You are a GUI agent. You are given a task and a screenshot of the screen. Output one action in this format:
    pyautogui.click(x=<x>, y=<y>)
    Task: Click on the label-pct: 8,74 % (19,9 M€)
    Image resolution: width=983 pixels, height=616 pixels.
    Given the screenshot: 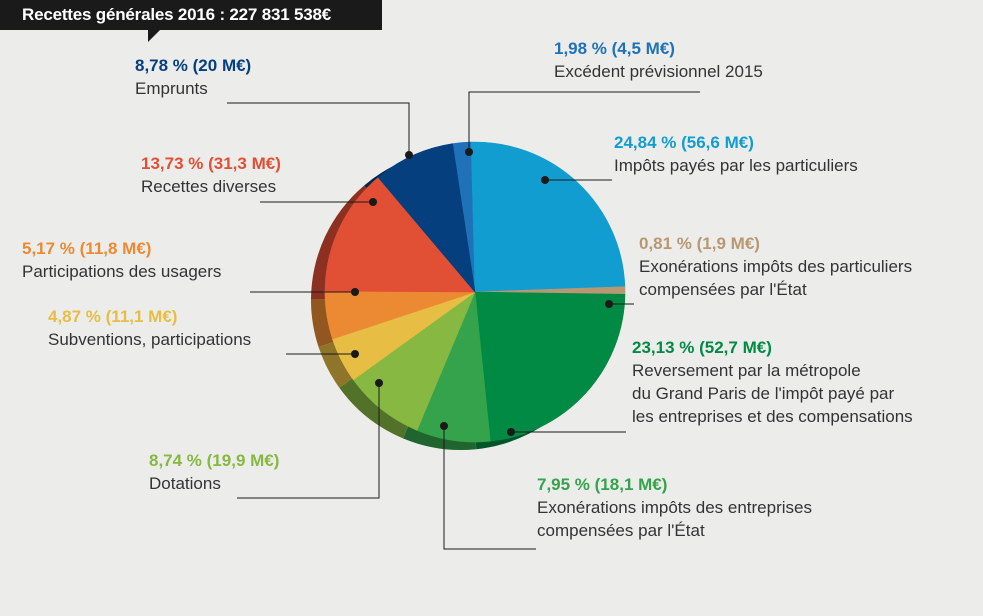 What is the action you would take?
    pyautogui.click(x=214, y=460)
    